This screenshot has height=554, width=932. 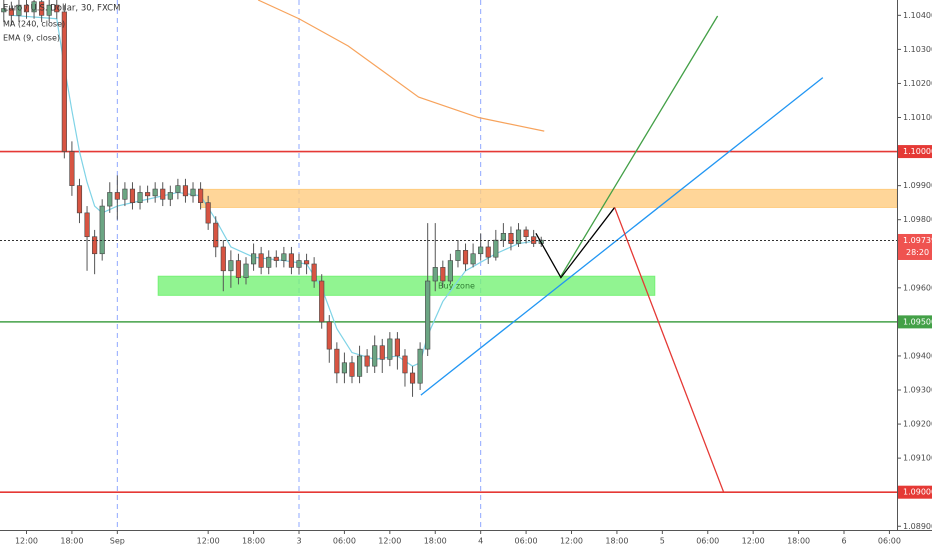 I want to click on level-label: 1.09500, so click(x=917, y=321).